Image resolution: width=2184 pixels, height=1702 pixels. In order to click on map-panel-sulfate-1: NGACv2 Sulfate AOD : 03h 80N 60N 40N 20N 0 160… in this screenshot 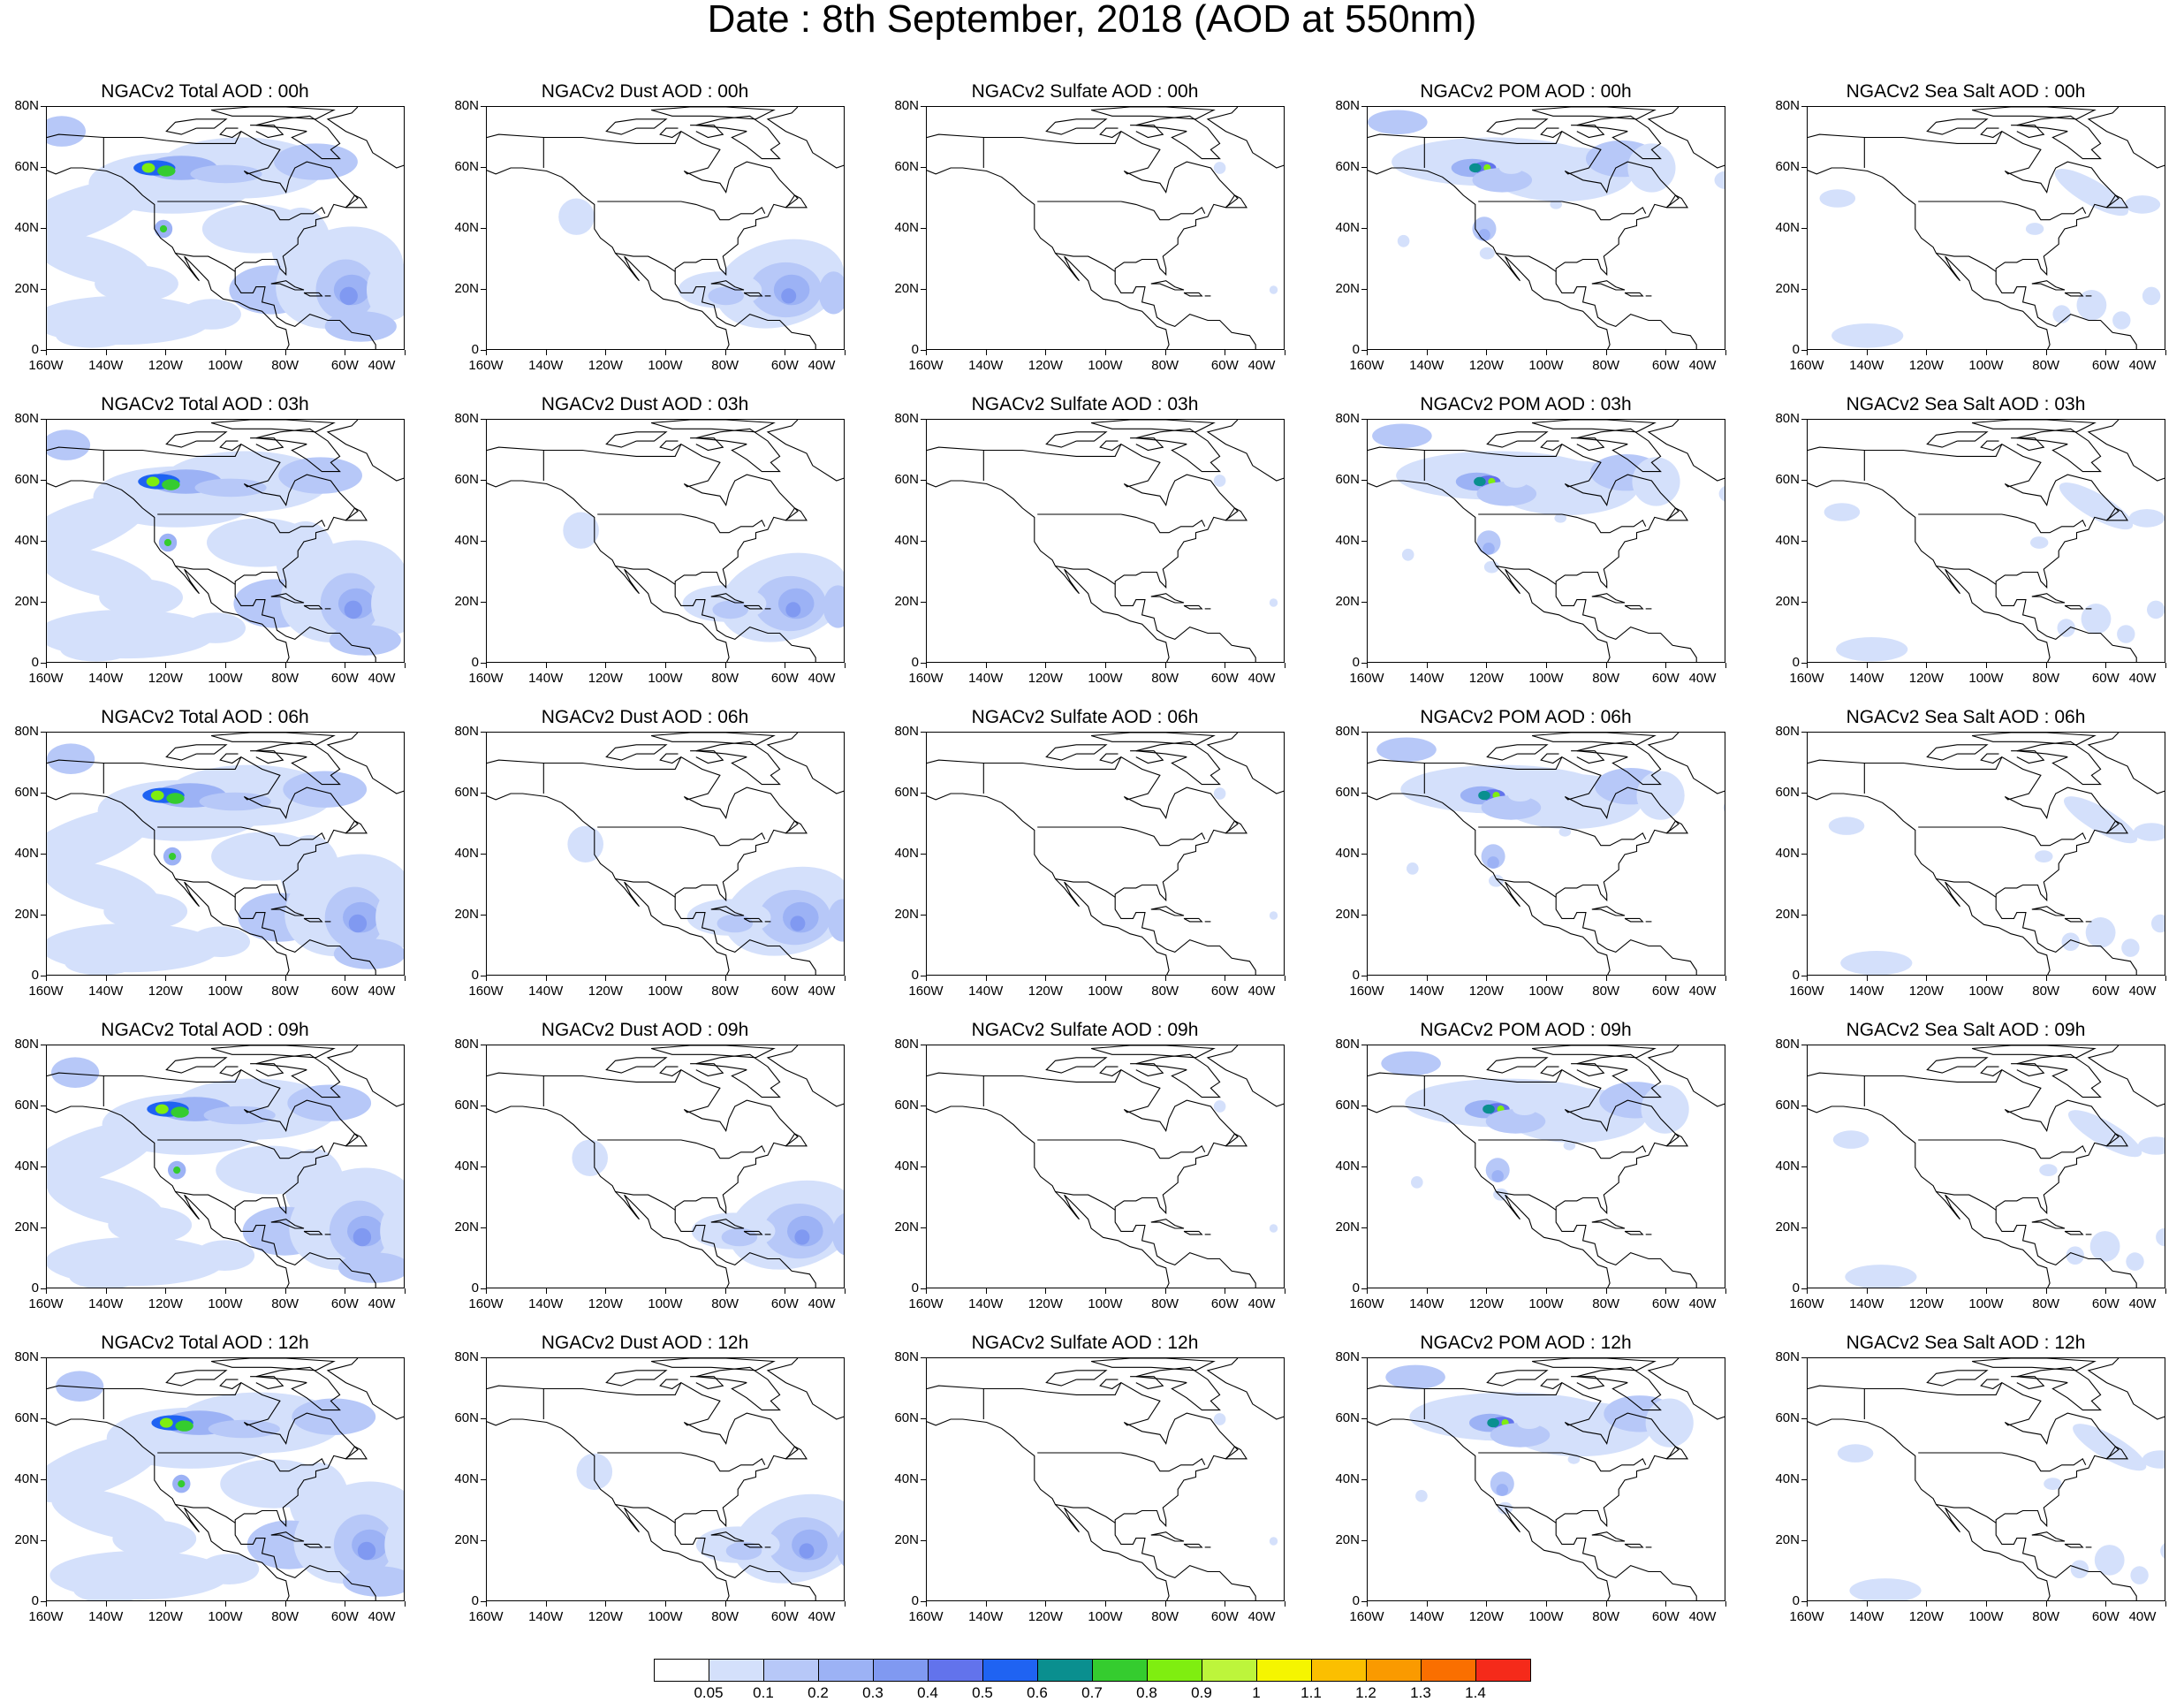, I will do `click(1085, 544)`.